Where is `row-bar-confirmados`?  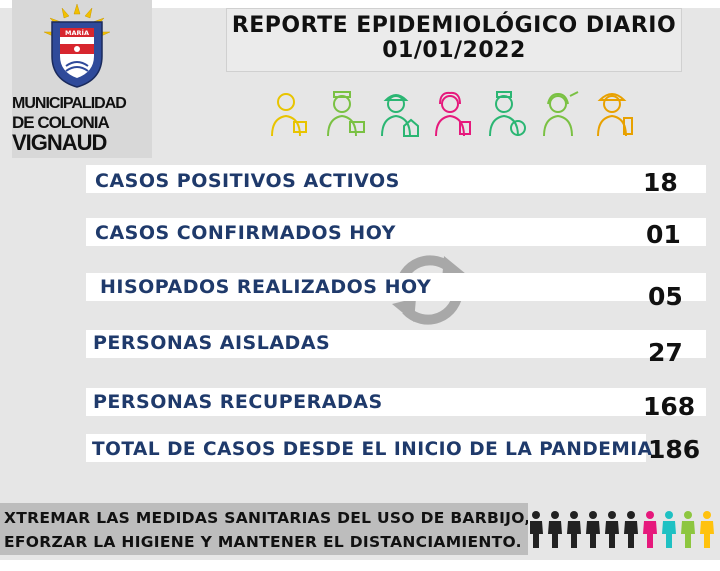 row-bar-confirmados is located at coordinates (396, 232).